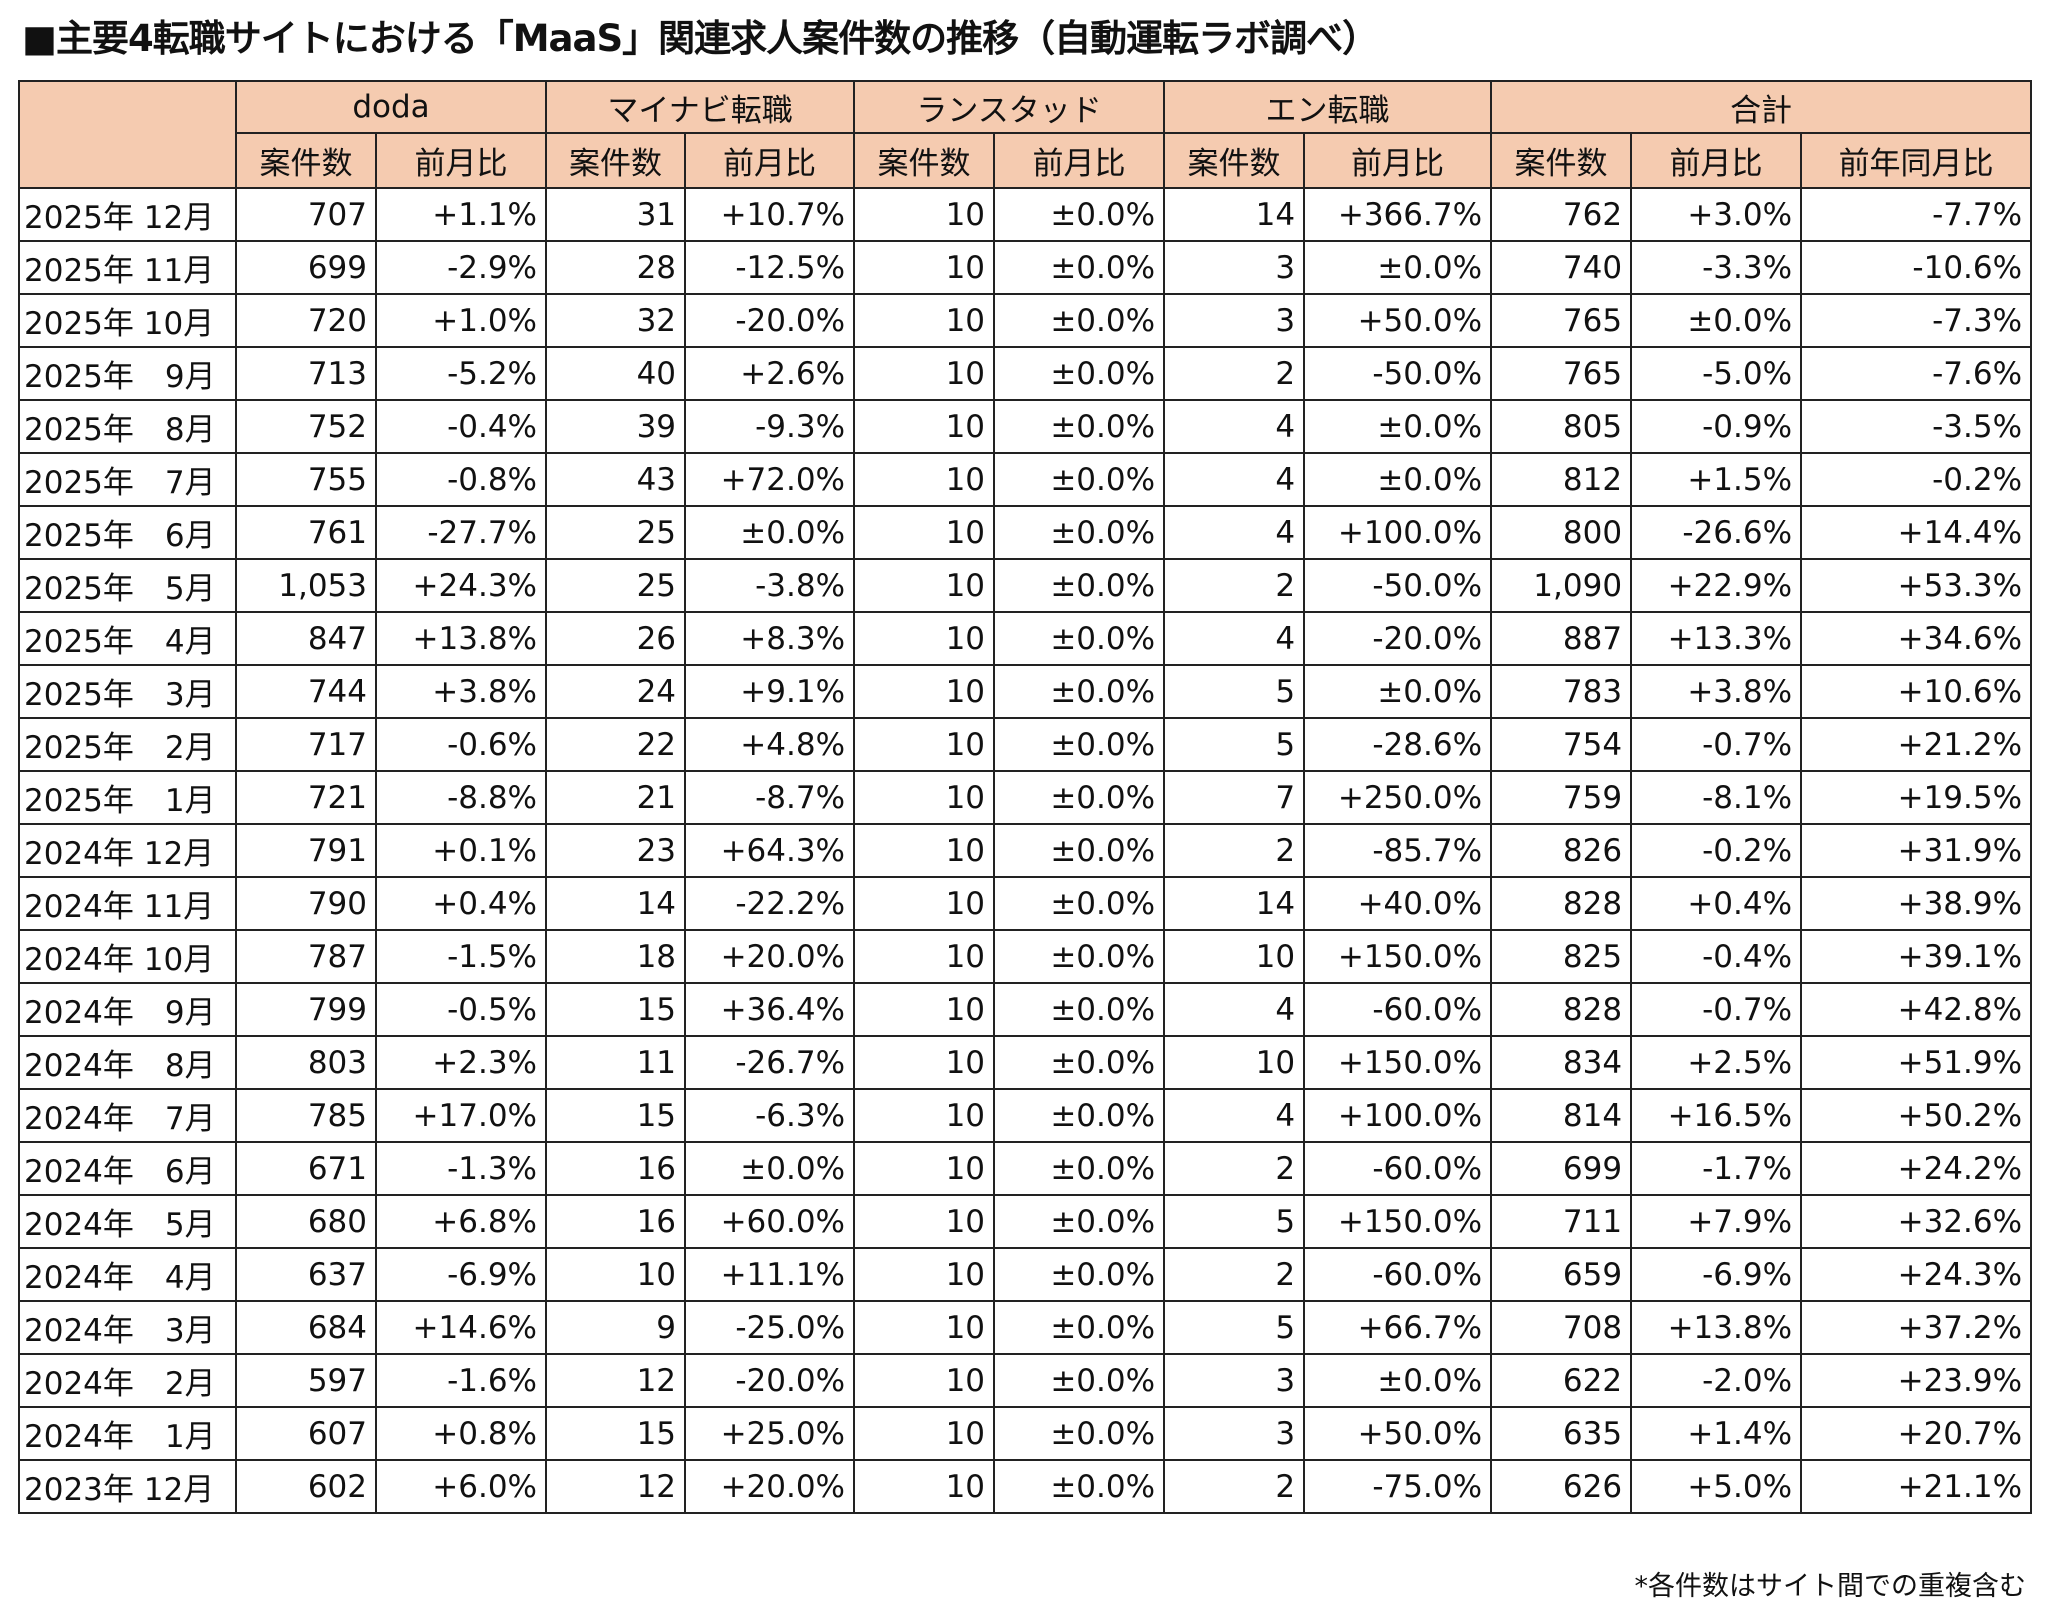  Describe the element at coordinates (127, 691) in the screenshot. I see `month-cell: 2025年 3月` at that location.